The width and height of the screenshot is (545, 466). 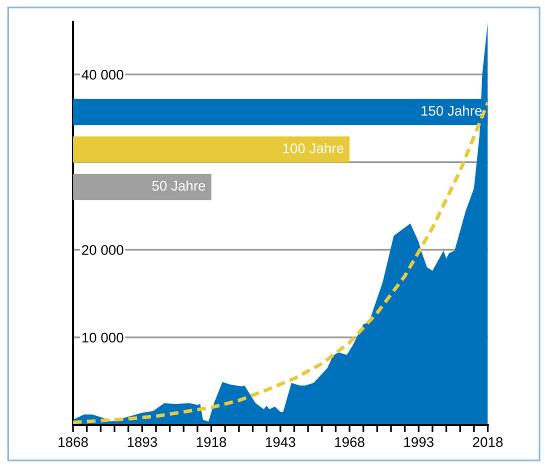 I want to click on band-label: 150 Jahre, so click(x=452, y=111).